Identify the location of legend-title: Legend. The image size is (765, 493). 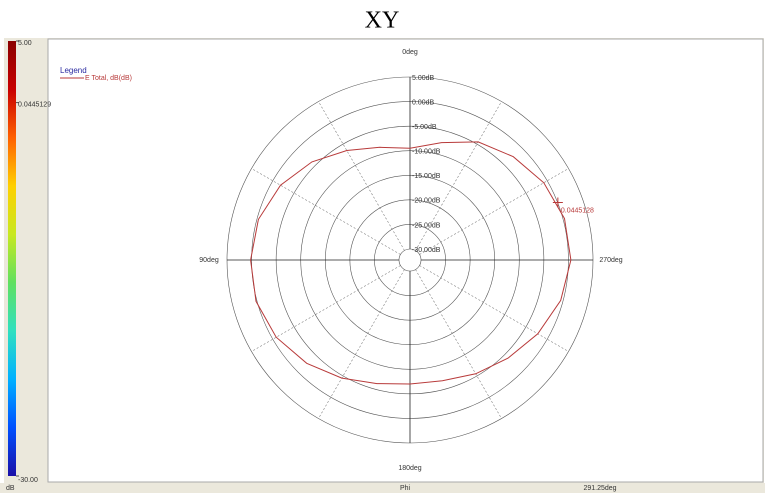
(73, 70).